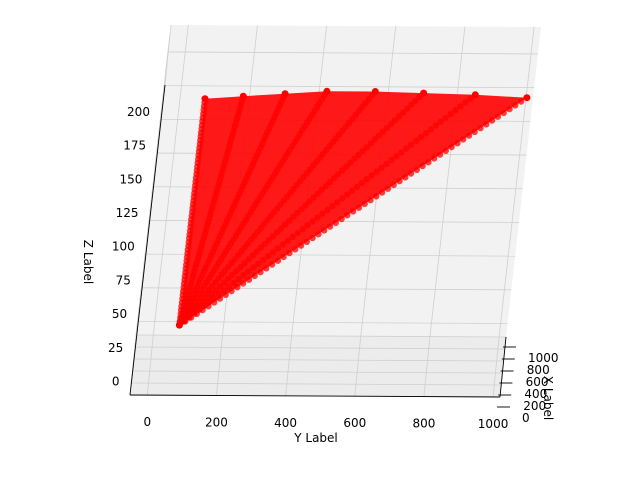  Describe the element at coordinates (127, 213) in the screenshot. I see `z-tick-label: 125` at that location.